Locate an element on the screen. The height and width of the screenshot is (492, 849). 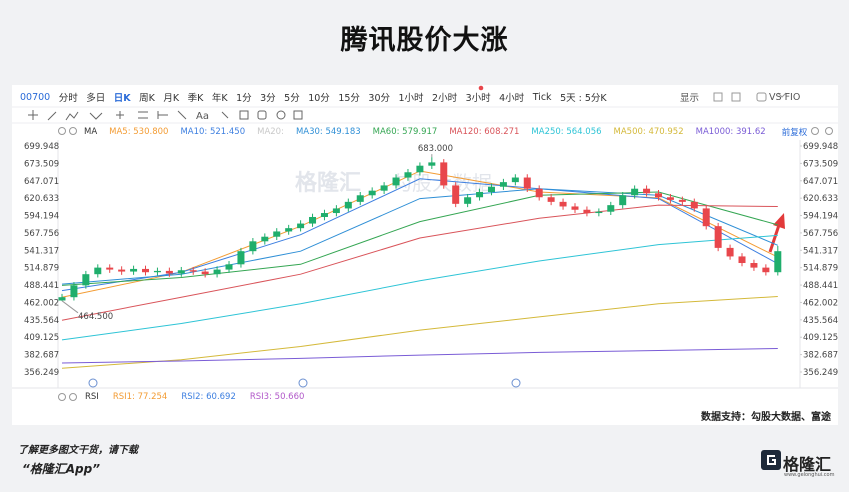
toolbar-right: 显示 VS FIO is located at coordinates (740, 97).